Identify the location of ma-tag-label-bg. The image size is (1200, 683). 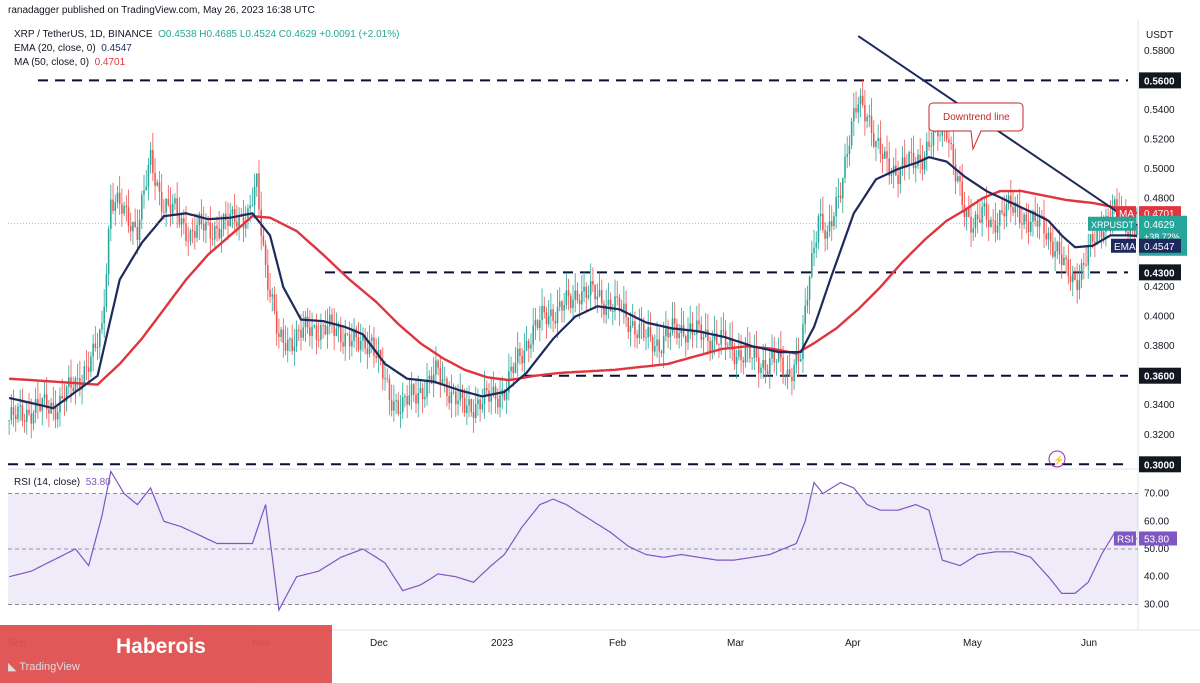
(1126, 213).